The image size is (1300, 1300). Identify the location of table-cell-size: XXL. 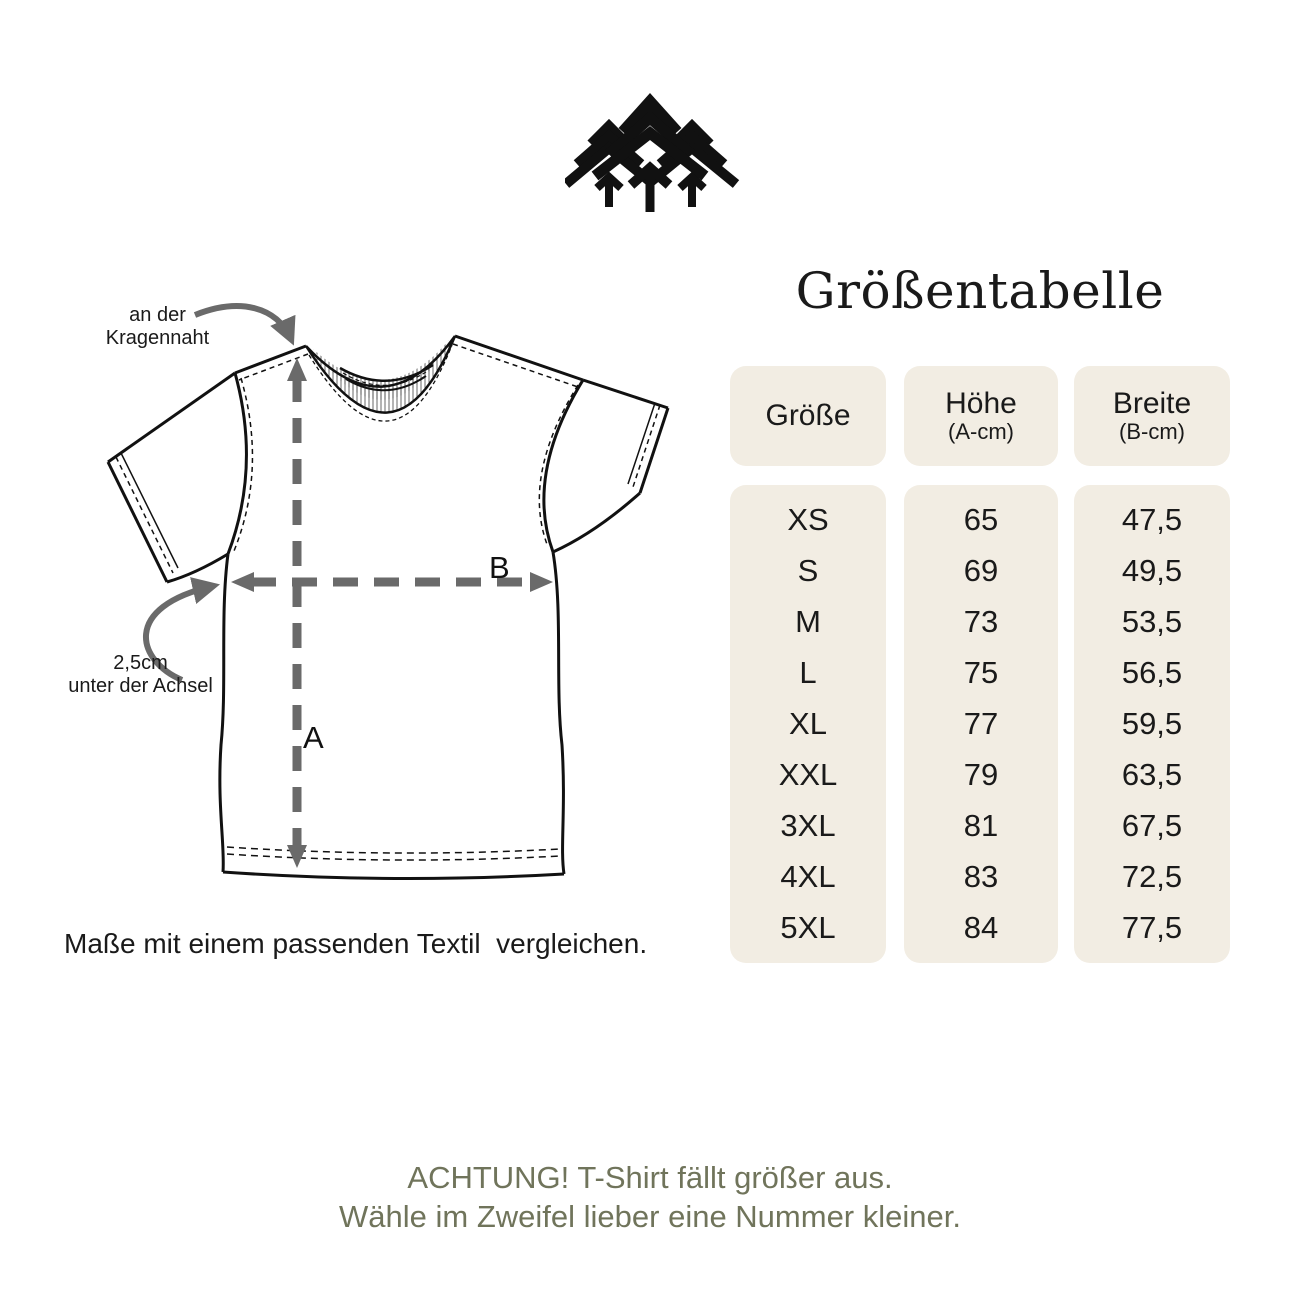
(808, 774).